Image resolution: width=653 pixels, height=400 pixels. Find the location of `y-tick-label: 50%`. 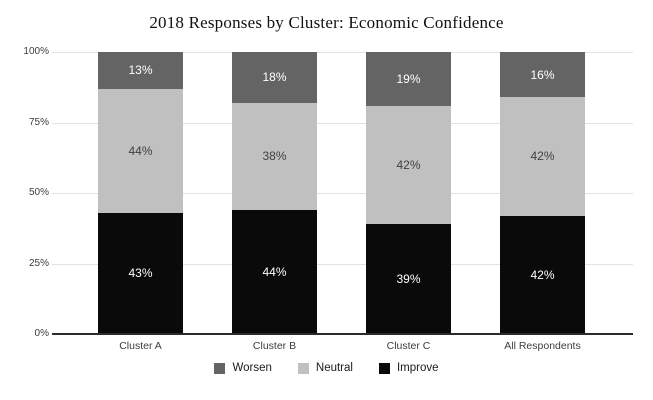

y-tick-label: 50% is located at coordinates (38, 192).